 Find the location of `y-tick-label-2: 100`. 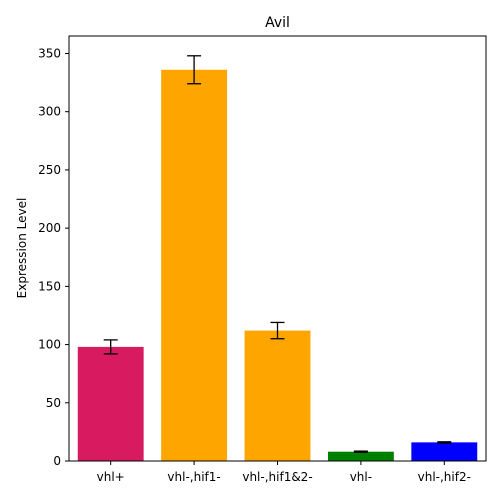

y-tick-label-2: 100 is located at coordinates (49, 345).